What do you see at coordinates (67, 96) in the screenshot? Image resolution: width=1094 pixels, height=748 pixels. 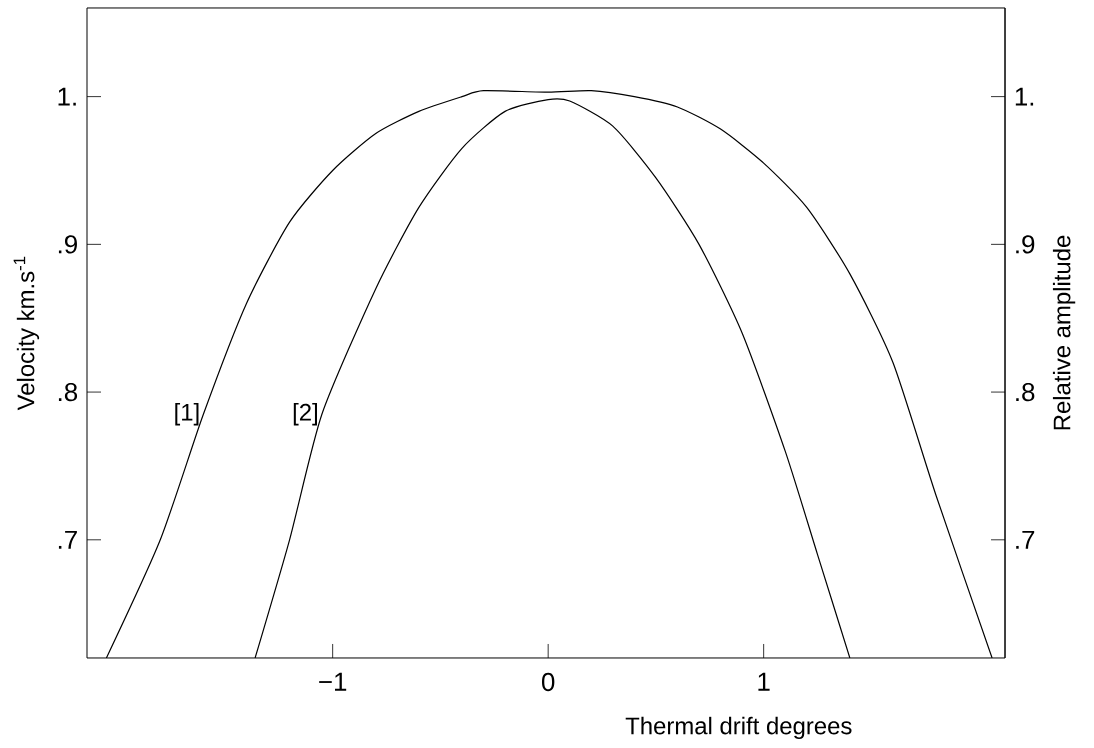 I see `y-tick-label: 1.` at bounding box center [67, 96].